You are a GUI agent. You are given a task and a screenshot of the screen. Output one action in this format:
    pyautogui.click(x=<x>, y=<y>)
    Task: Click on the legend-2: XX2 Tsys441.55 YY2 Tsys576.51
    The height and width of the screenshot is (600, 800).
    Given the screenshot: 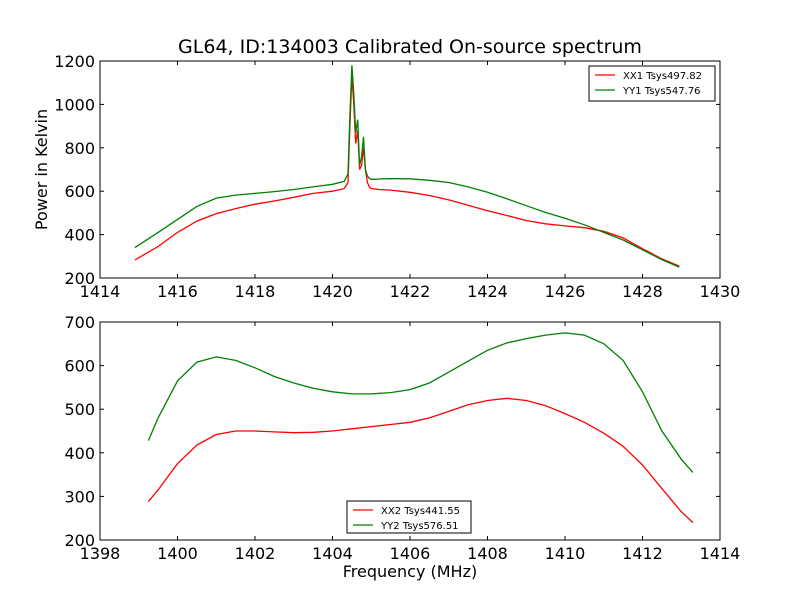 What is the action you would take?
    pyautogui.click(x=409, y=517)
    